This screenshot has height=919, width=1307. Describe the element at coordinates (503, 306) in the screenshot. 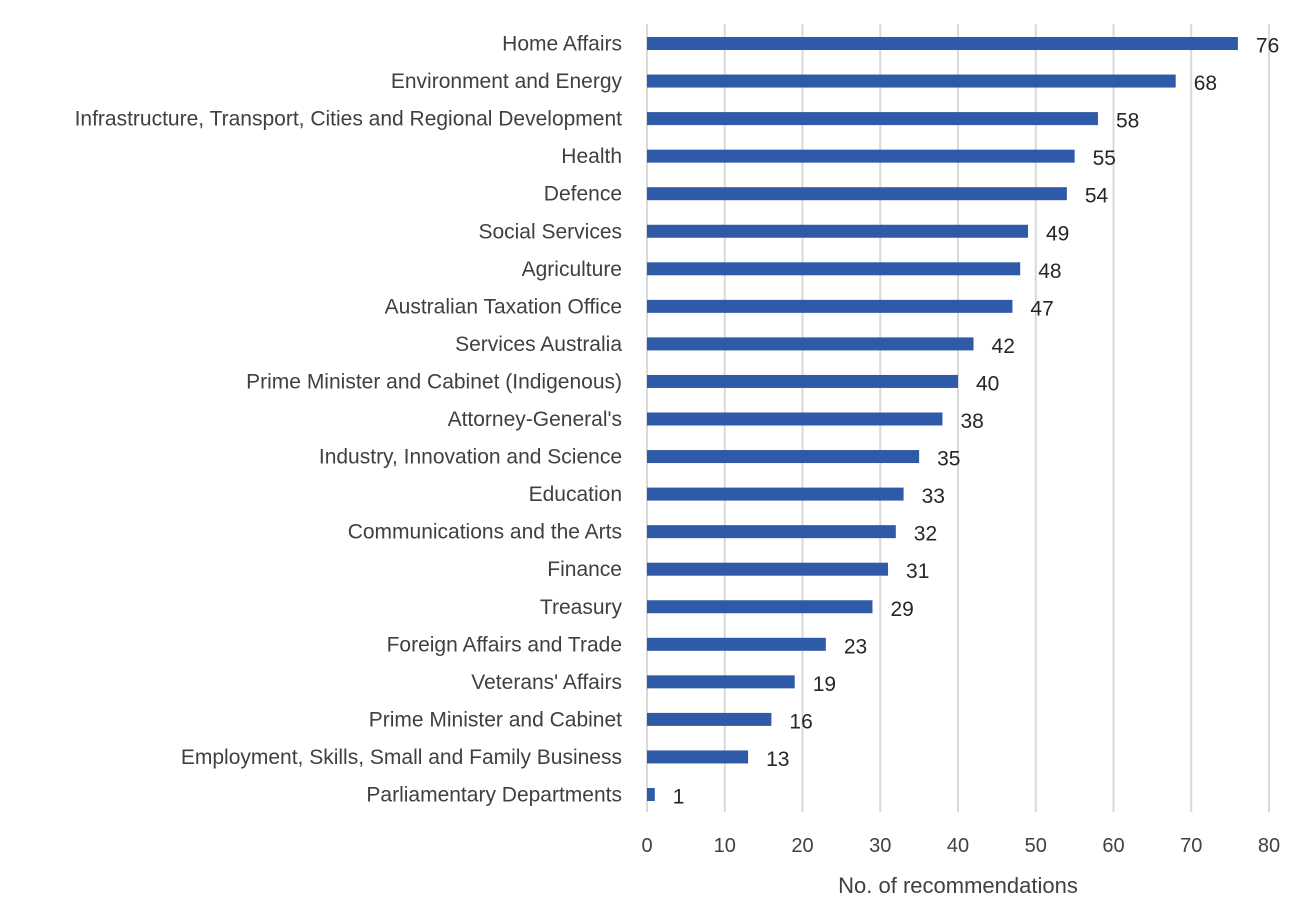

I see `category-label: Australian Taxation Office` at that location.